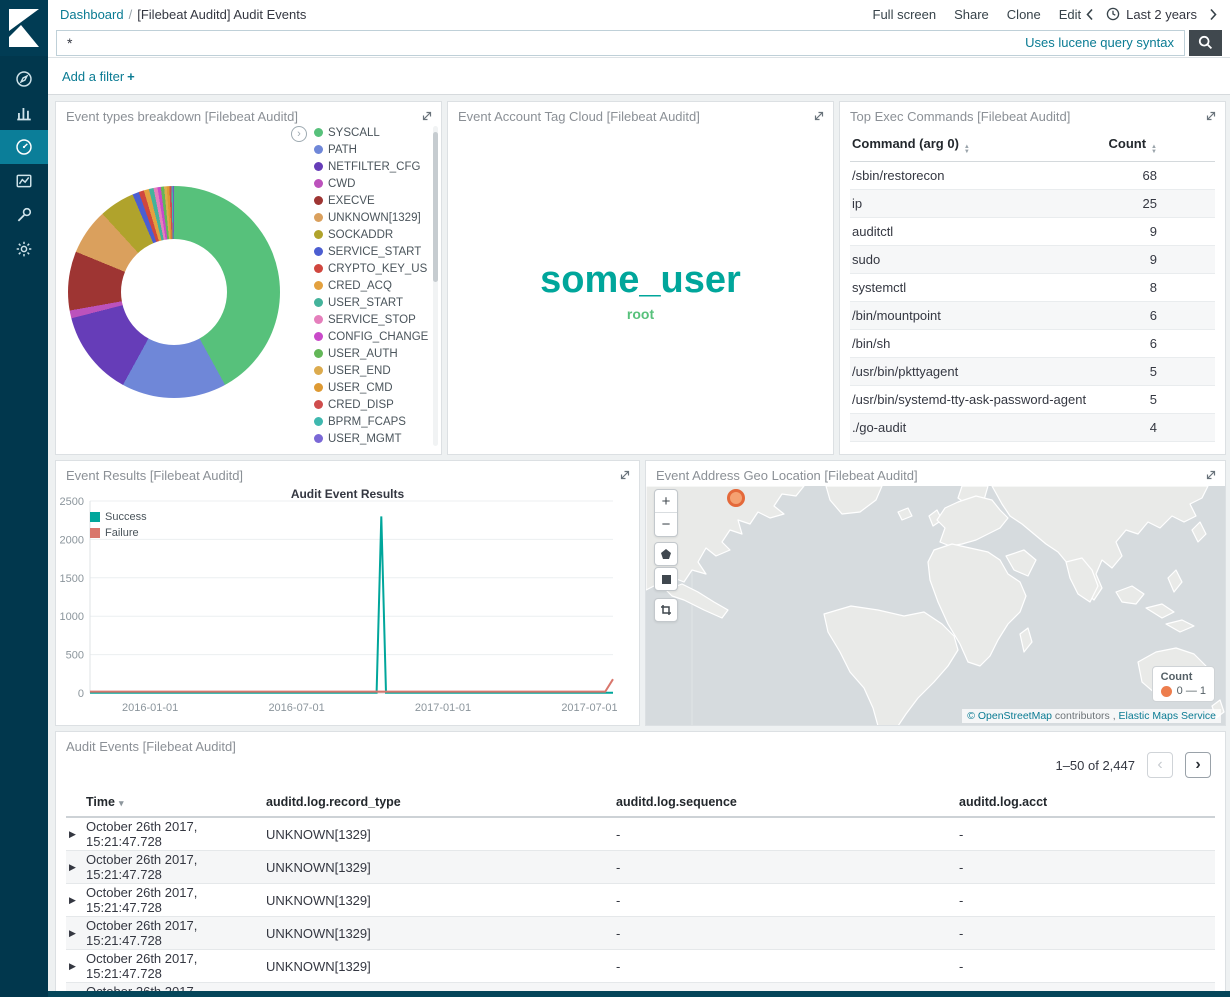  What do you see at coordinates (911, 145) in the screenshot?
I see `column-header-command: Command (arg 0) ▲ ▼` at bounding box center [911, 145].